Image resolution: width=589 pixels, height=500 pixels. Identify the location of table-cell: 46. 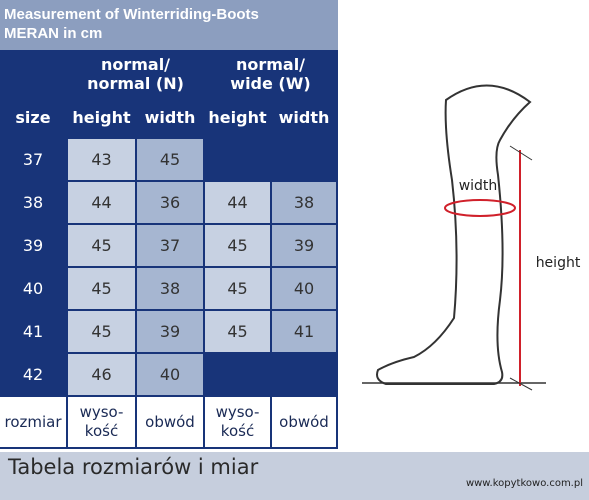
(101, 374).